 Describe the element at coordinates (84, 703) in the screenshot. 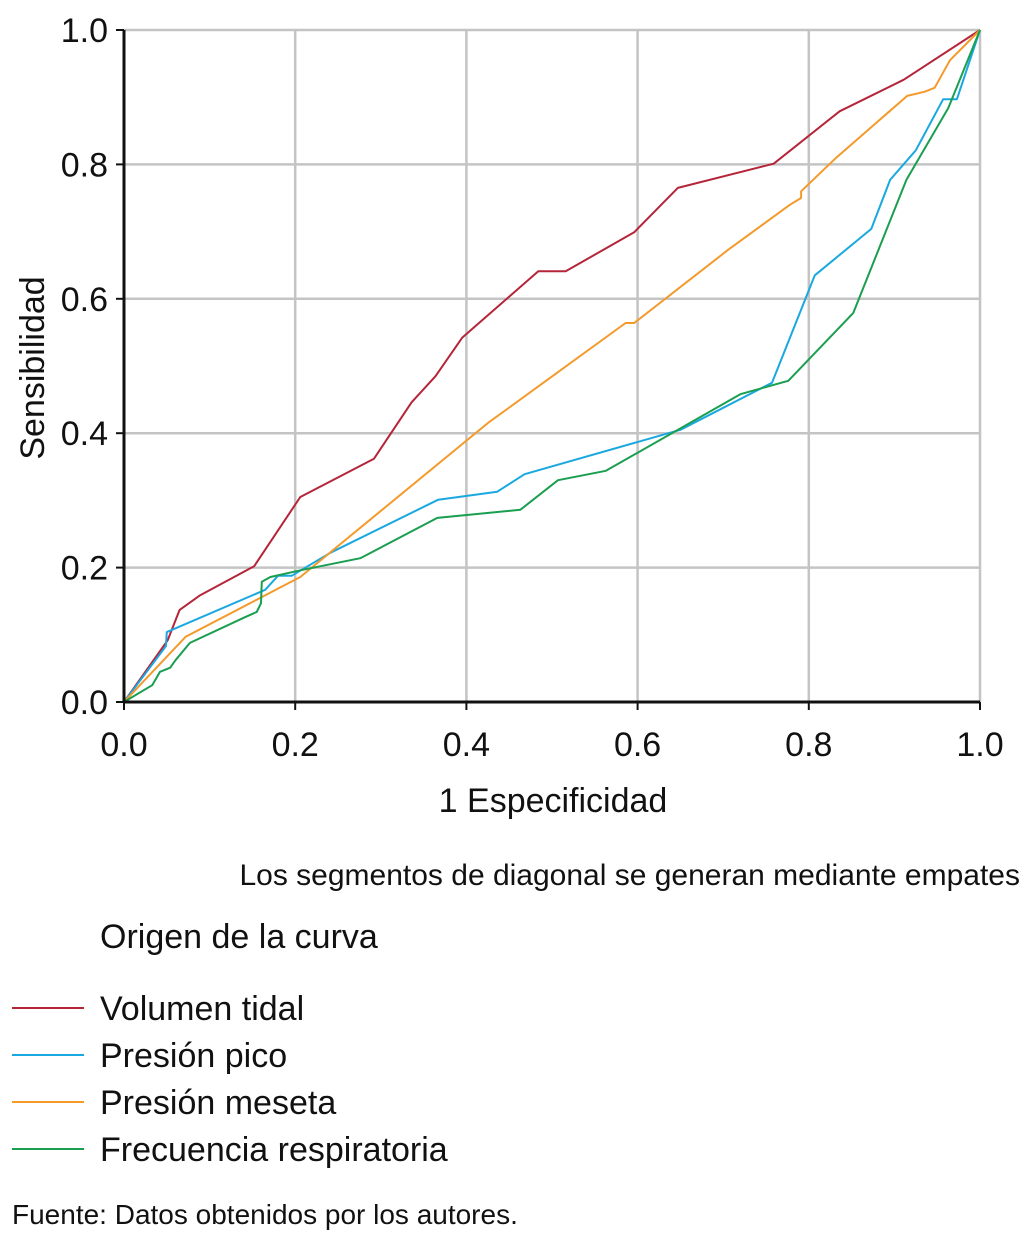

I see `y-tick-label: 0.0` at that location.